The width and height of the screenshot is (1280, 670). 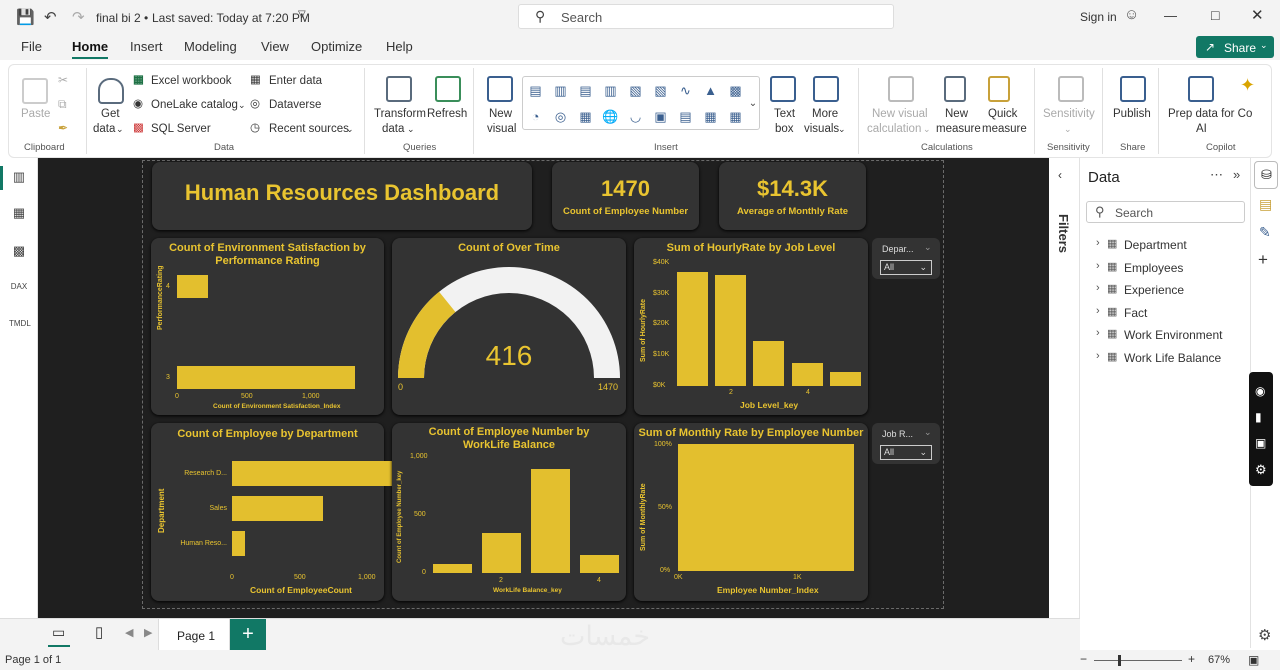 What do you see at coordinates (1064, 388) in the screenshot?
I see `filters-pane-collapsed: ‹ Filters` at bounding box center [1064, 388].